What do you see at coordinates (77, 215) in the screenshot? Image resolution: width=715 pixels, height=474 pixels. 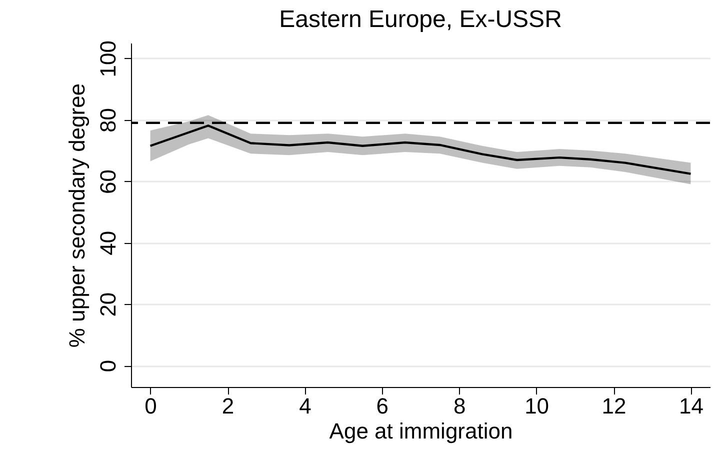 I see `y-axis-title: % upper secondary degree` at bounding box center [77, 215].